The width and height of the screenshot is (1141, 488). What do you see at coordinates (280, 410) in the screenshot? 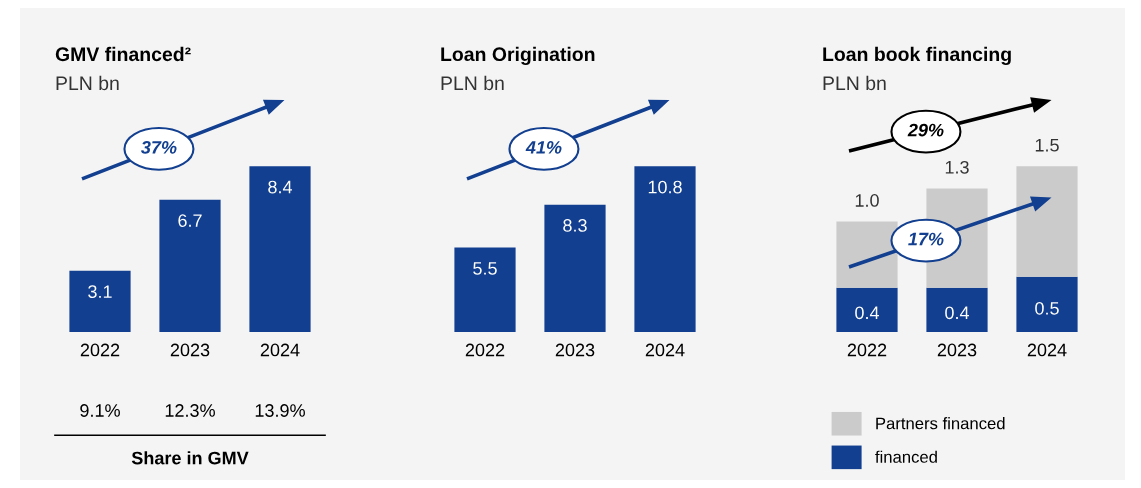
I see `text: 13.9%` at bounding box center [280, 410].